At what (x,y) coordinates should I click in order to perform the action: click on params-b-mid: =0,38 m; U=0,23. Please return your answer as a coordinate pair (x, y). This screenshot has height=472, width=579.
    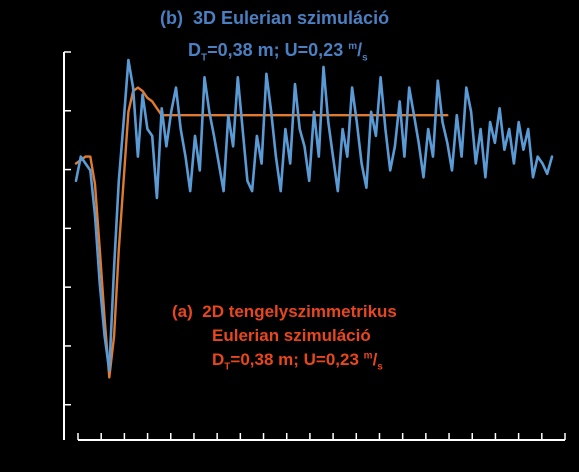
    Looking at the image, I should click on (278, 50).